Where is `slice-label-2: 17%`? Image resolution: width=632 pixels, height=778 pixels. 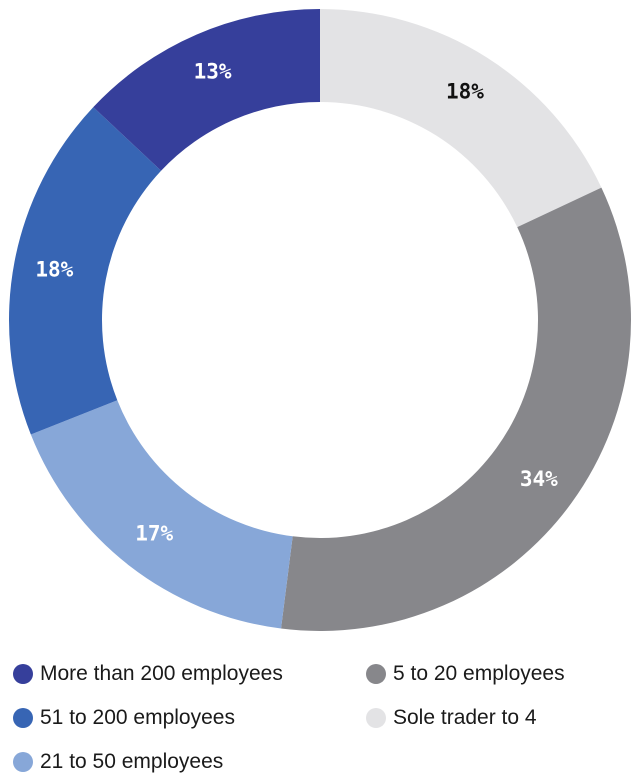
slice-label-2: 17% is located at coordinates (154, 534).